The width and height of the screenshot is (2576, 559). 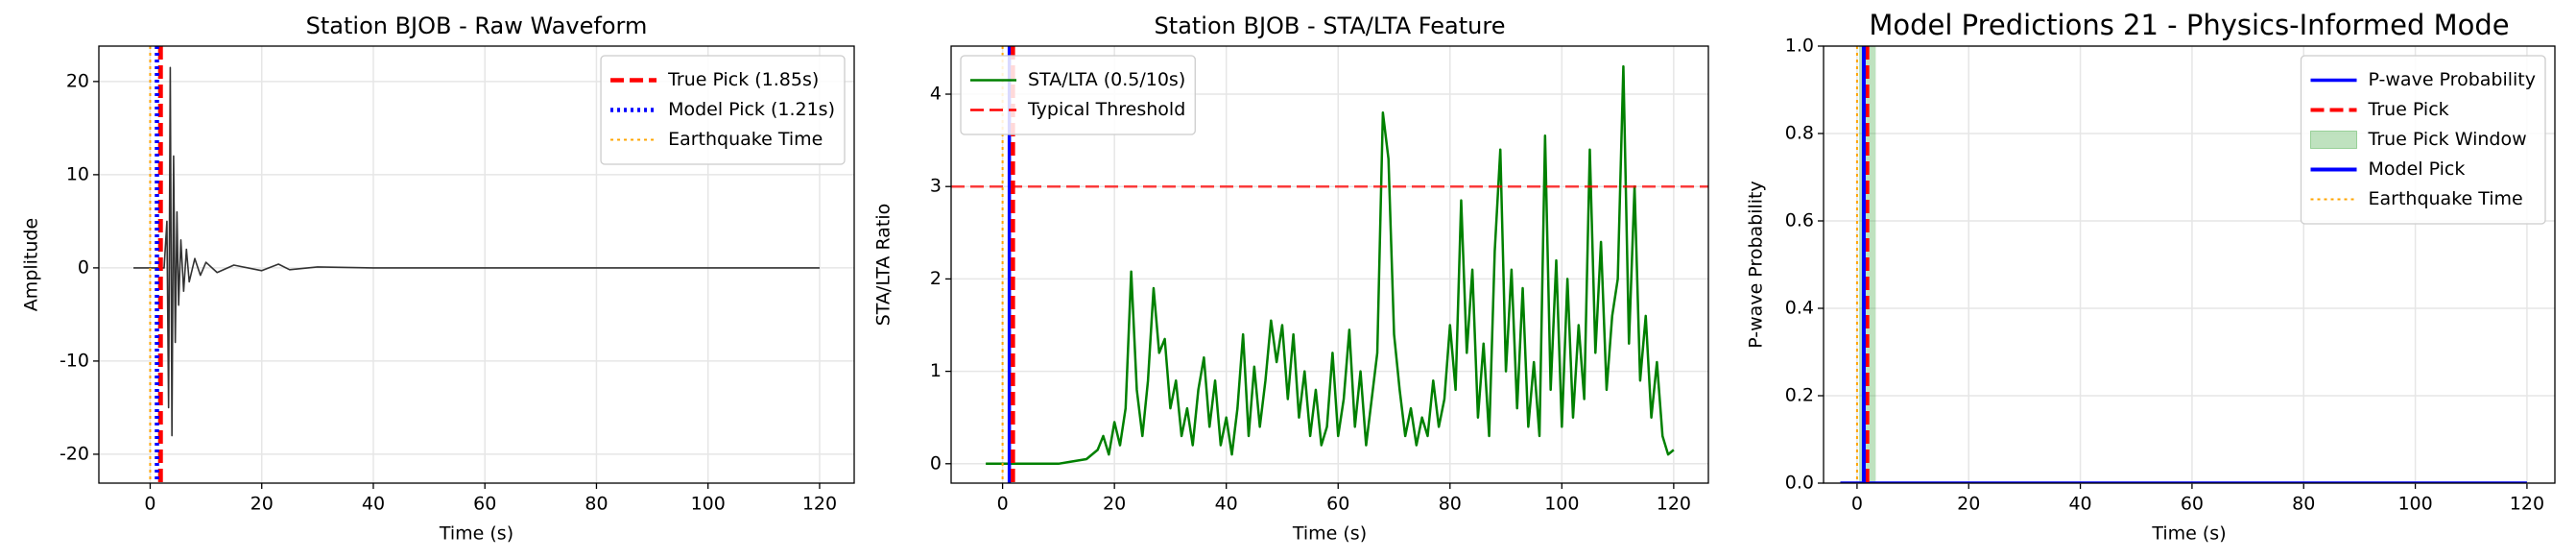 What do you see at coordinates (1799, 46) in the screenshot?
I see `y-tick-label: 1.0` at bounding box center [1799, 46].